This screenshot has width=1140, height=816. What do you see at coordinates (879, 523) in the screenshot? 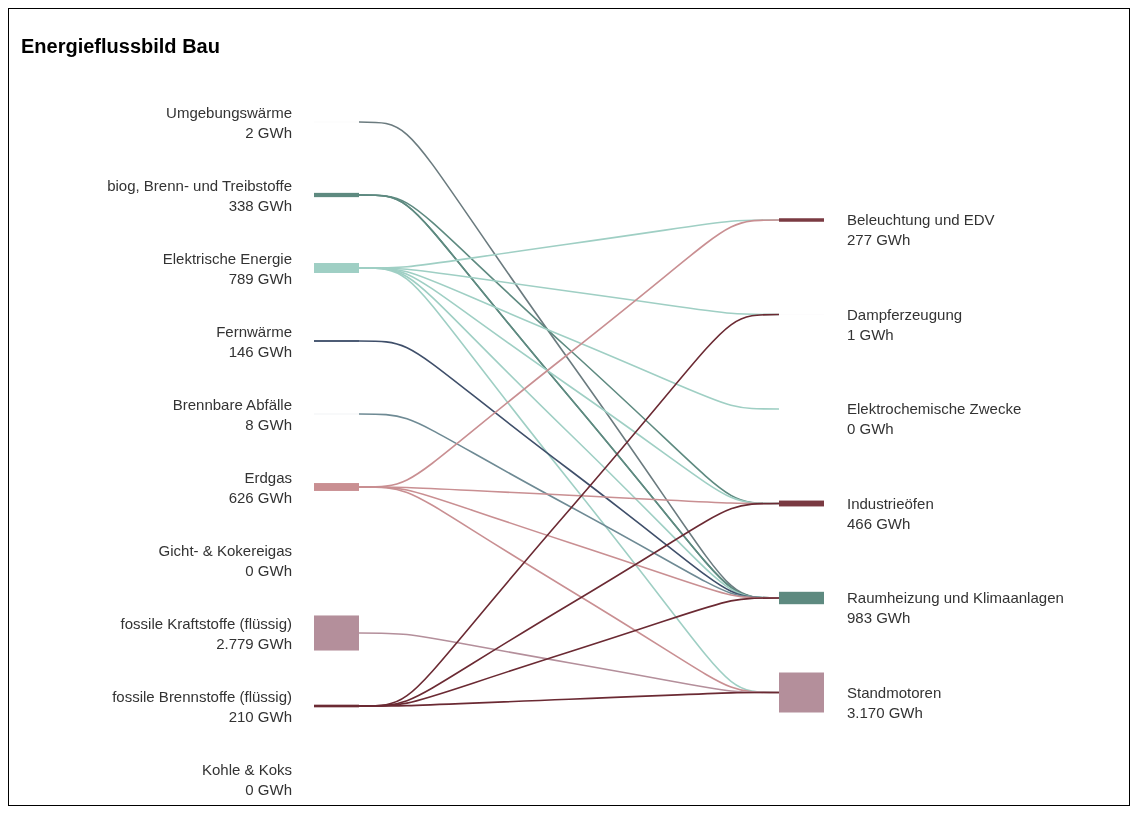
I see `data-label: 466 GWh` at bounding box center [879, 523].